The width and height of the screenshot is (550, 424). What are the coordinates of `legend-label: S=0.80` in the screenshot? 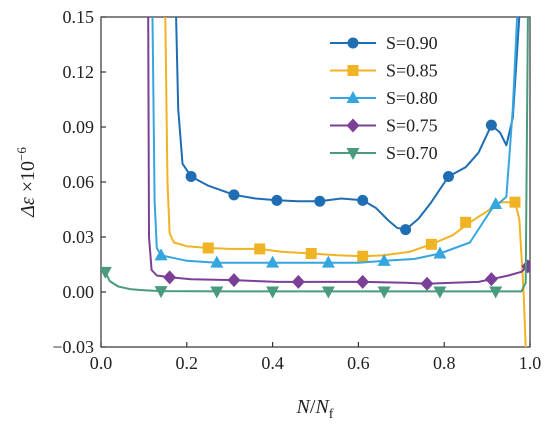 It's located at (412, 98).